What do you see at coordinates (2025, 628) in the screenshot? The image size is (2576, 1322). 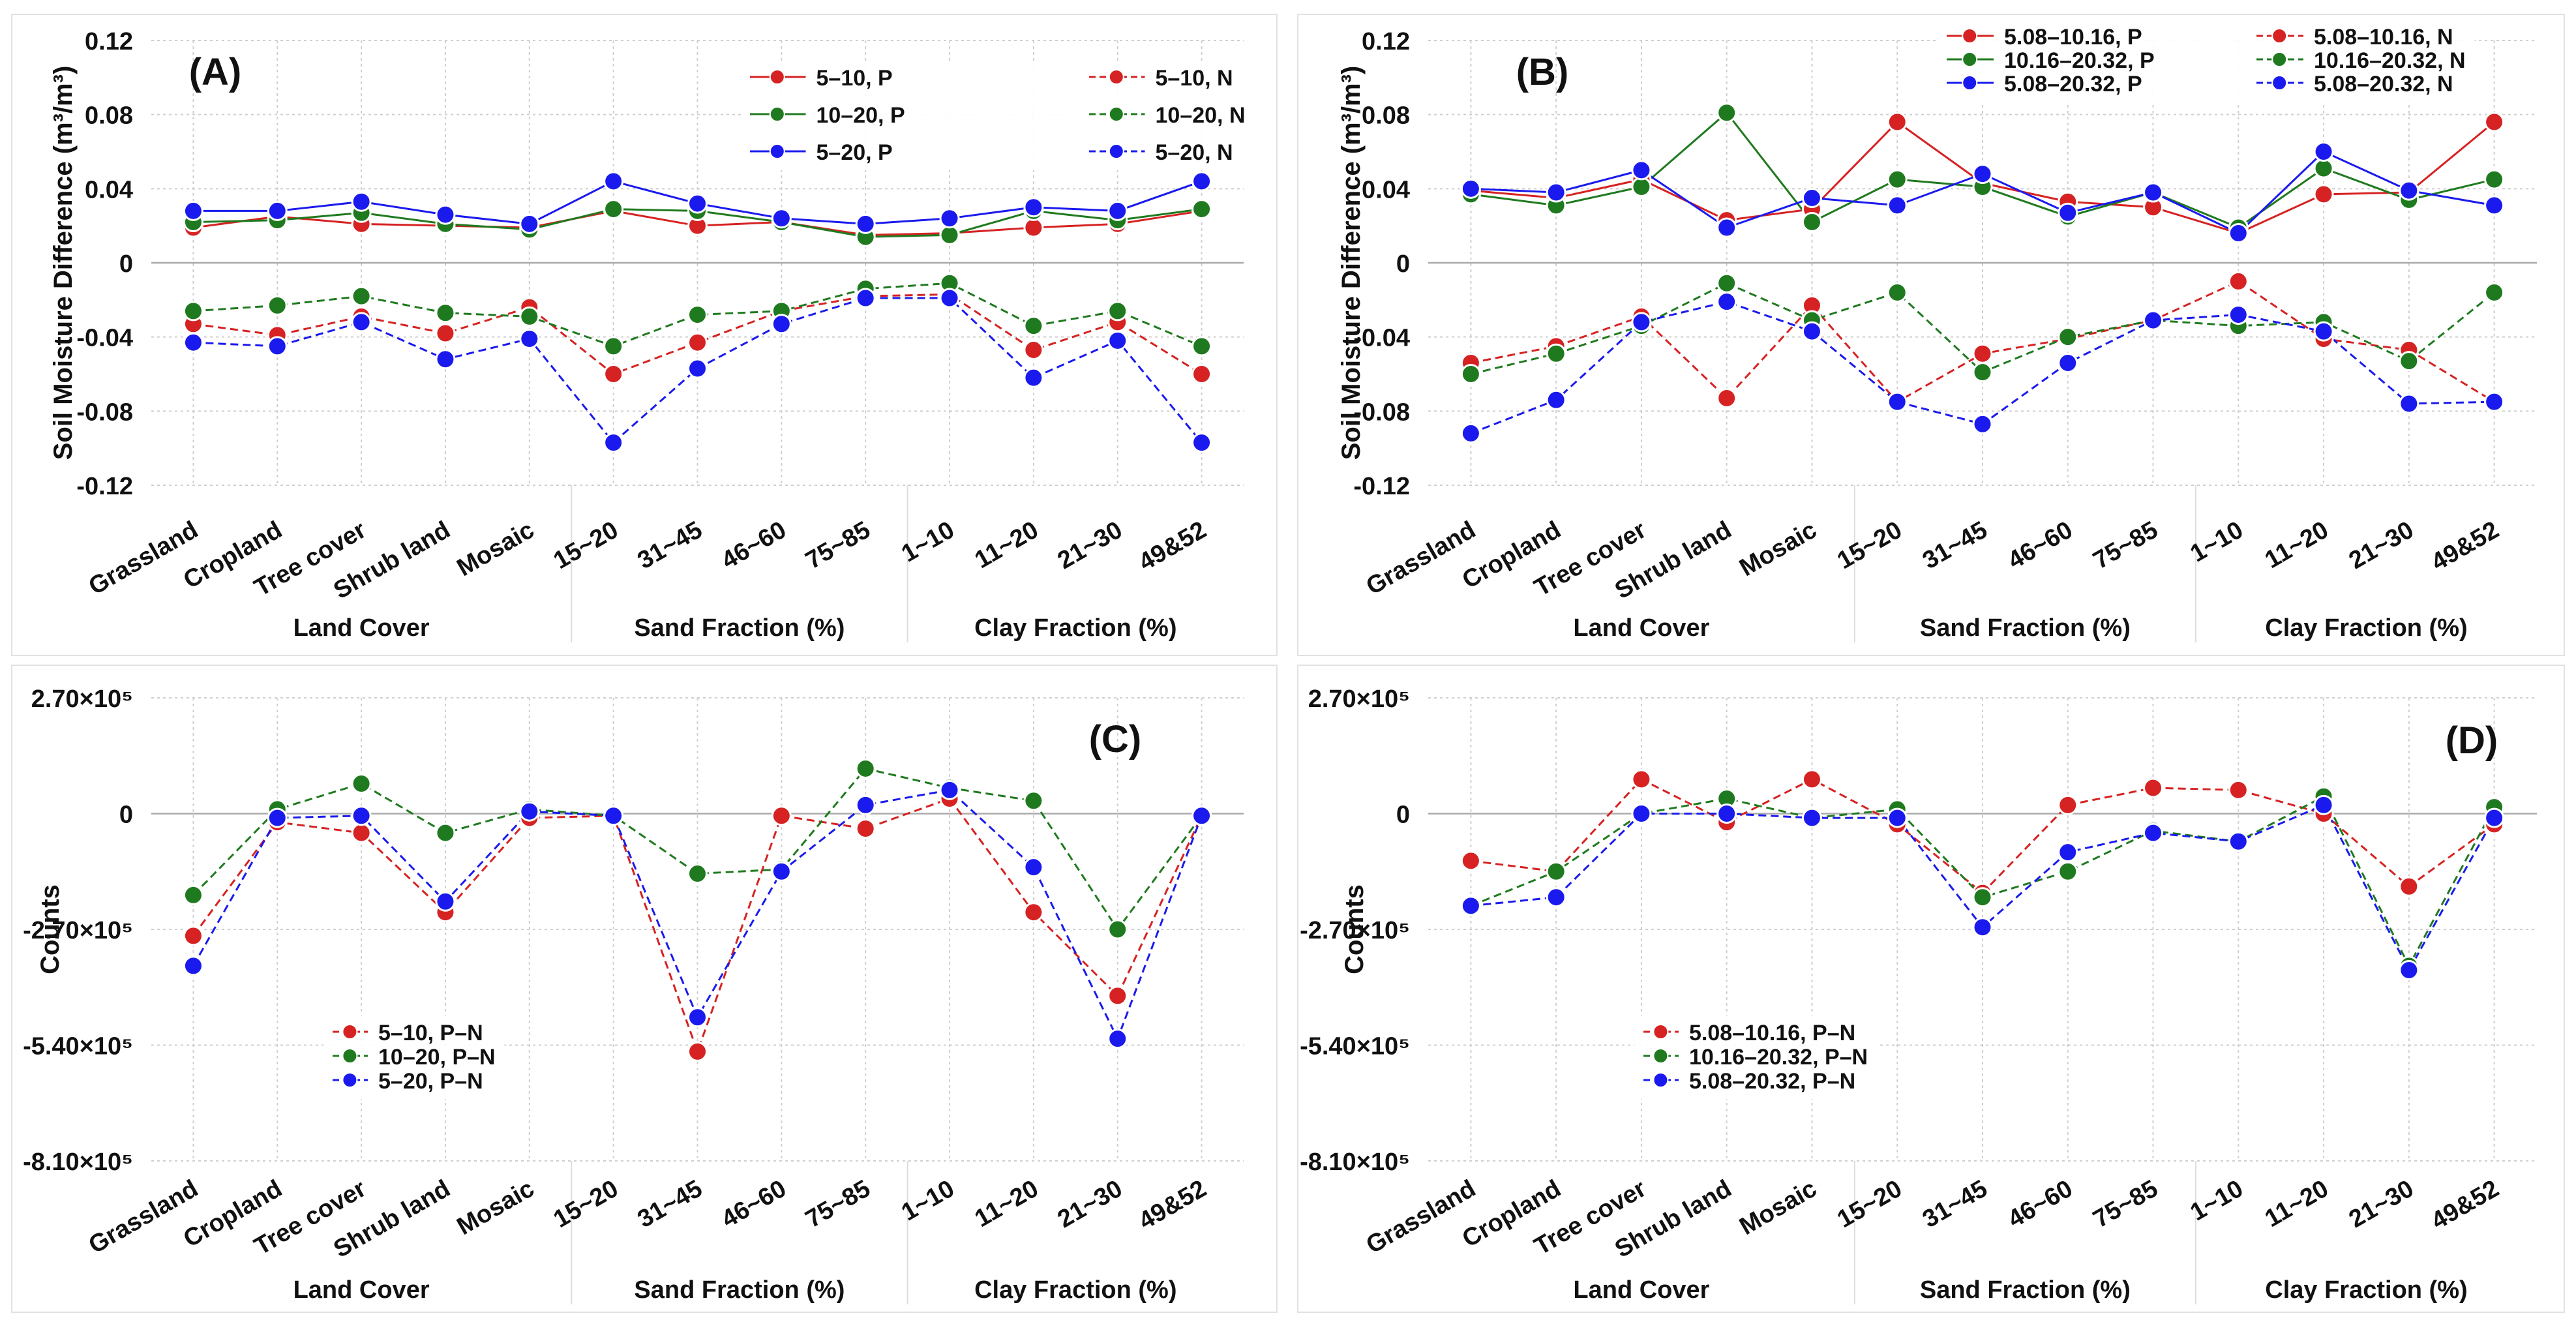 I see `group-label: Sand Fraction (%)` at bounding box center [2025, 628].